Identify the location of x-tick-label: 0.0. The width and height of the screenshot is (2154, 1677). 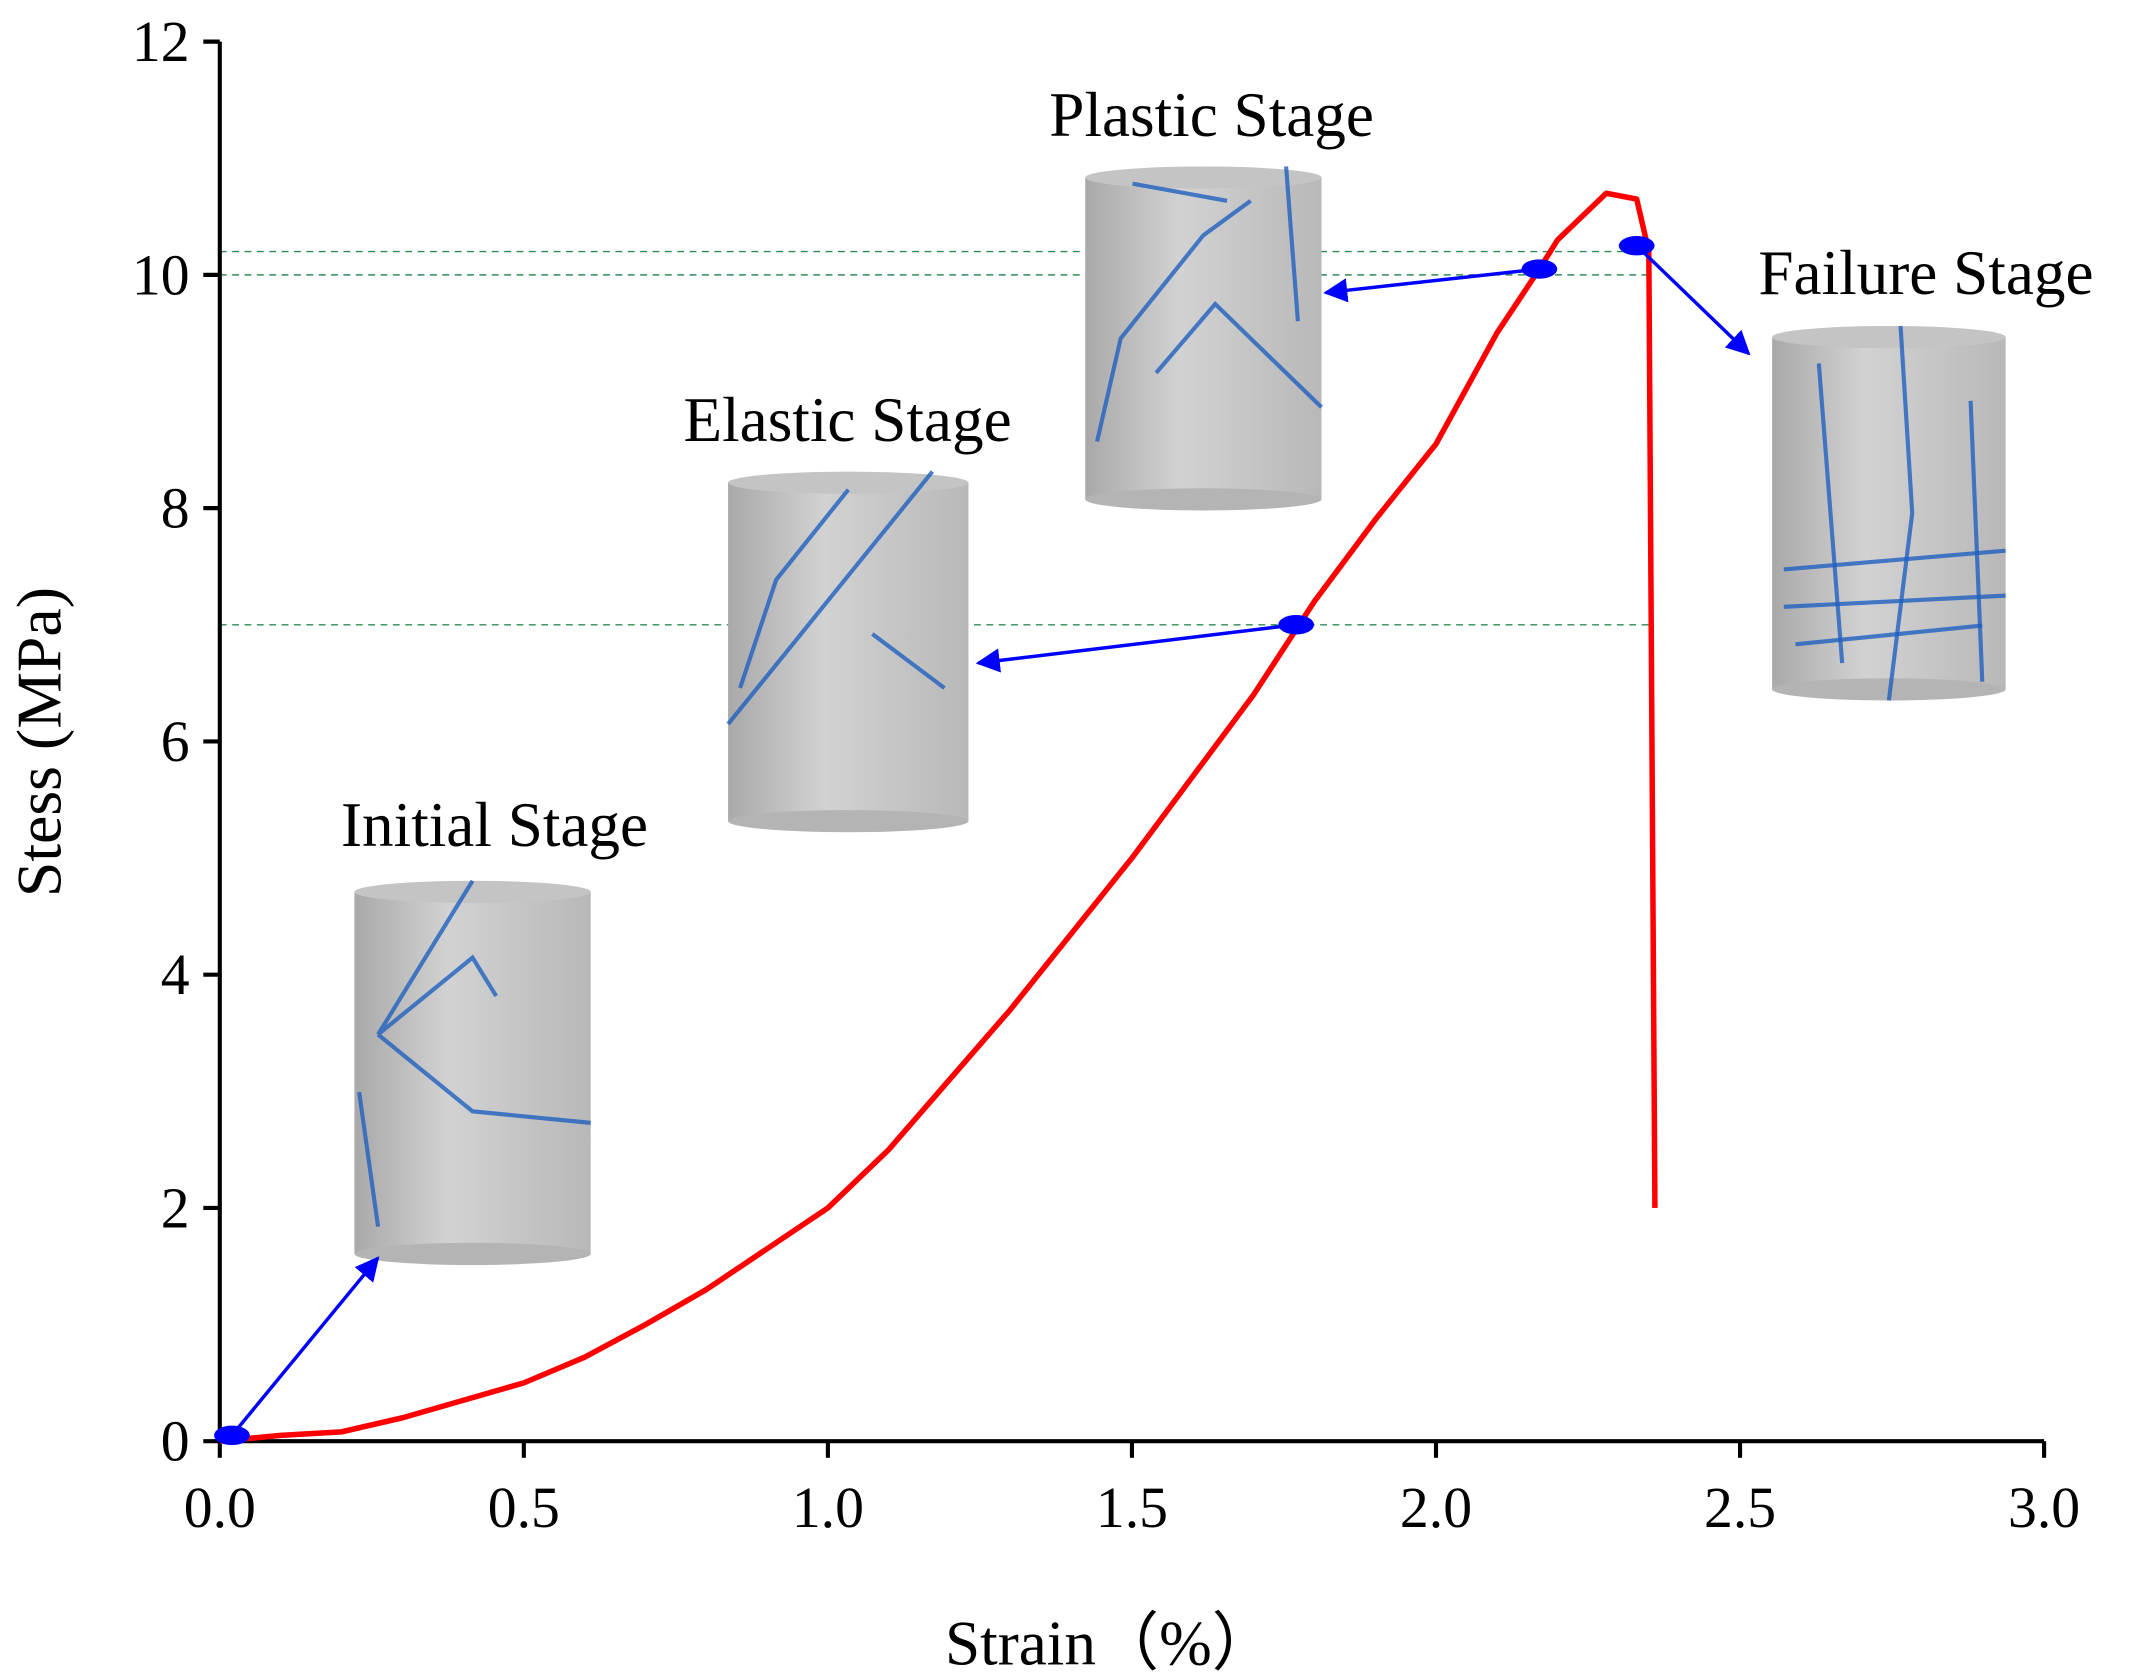
(220, 1507).